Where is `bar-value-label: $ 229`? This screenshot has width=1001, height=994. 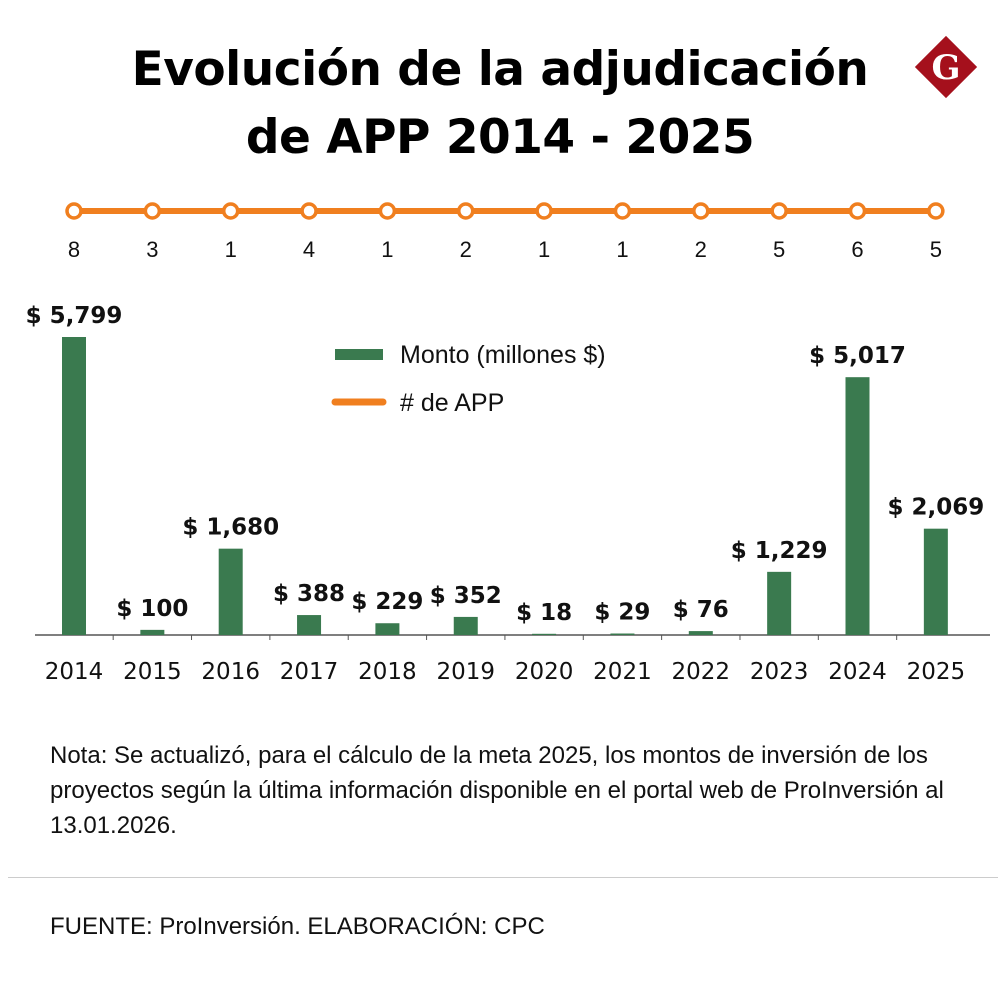
bar-value-label: $ 229 is located at coordinates (387, 602).